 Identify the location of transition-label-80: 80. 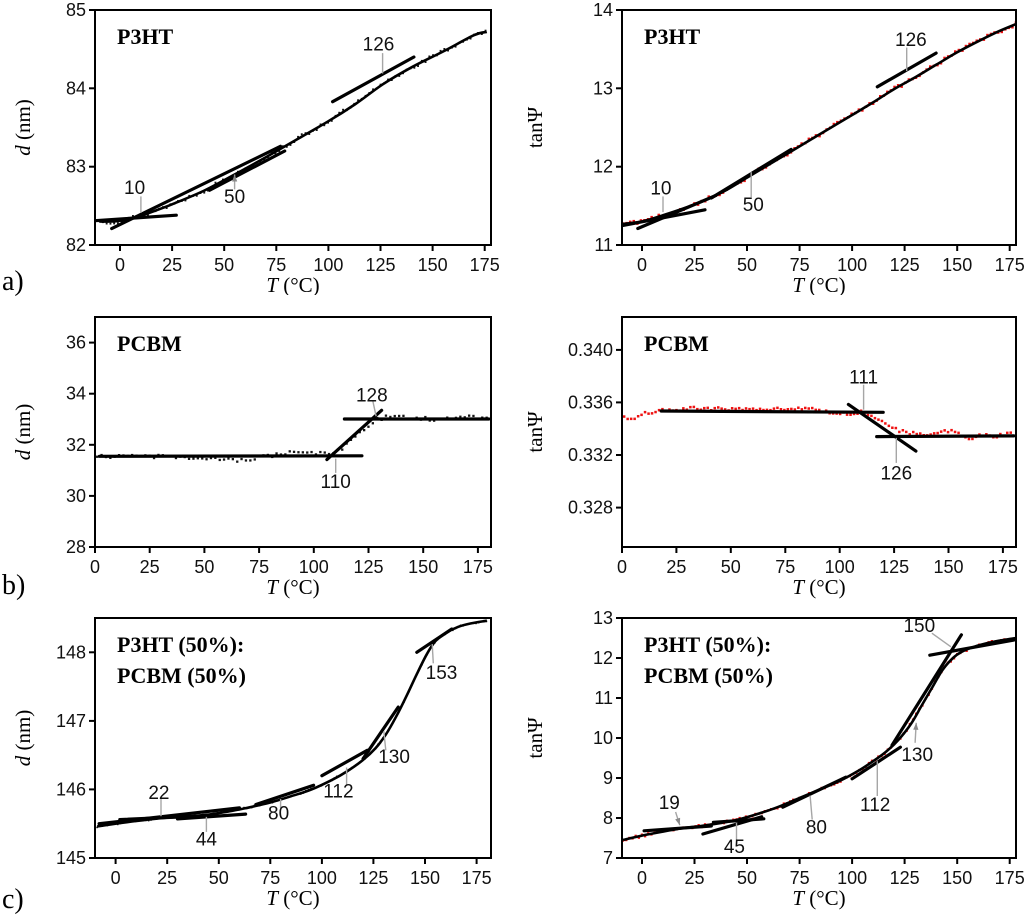
(278, 813).